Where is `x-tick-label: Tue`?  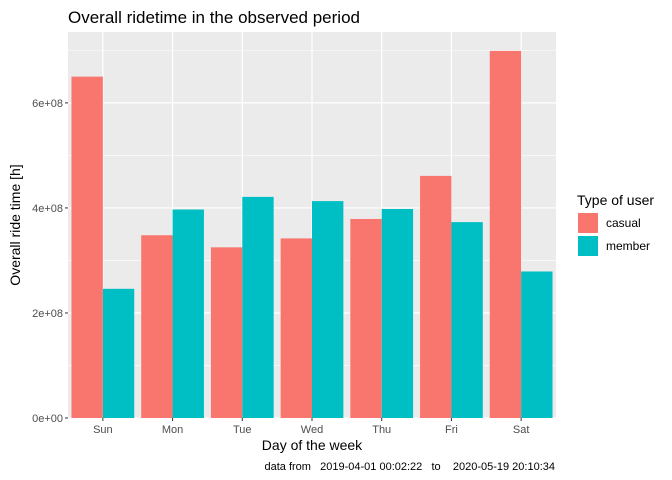
x-tick-label: Tue is located at coordinates (242, 430).